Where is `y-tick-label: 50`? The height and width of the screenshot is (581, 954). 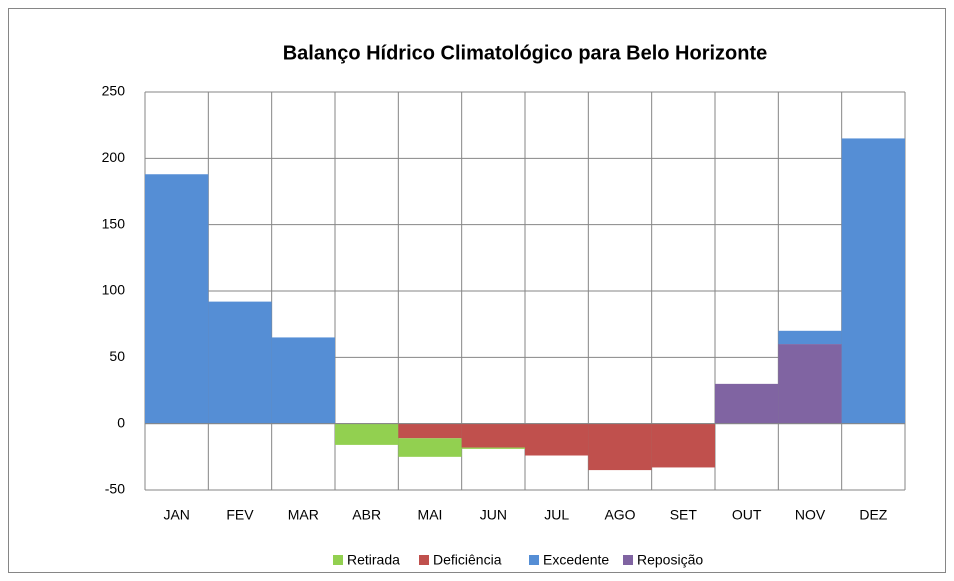
y-tick-label: 50 is located at coordinates (117, 356).